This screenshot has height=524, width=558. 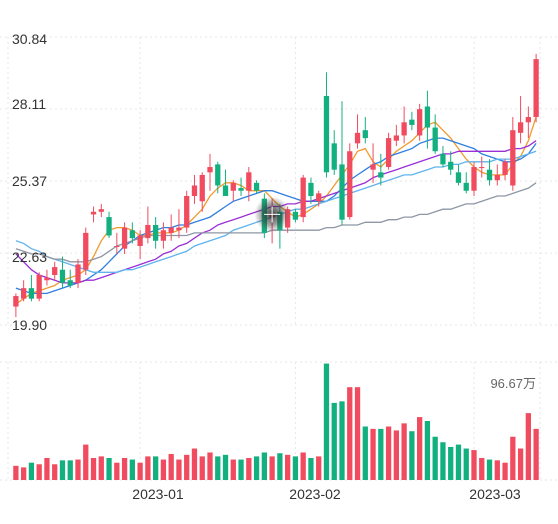 What do you see at coordinates (272, 214) in the screenshot?
I see `crosshair-marker` at bounding box center [272, 214].